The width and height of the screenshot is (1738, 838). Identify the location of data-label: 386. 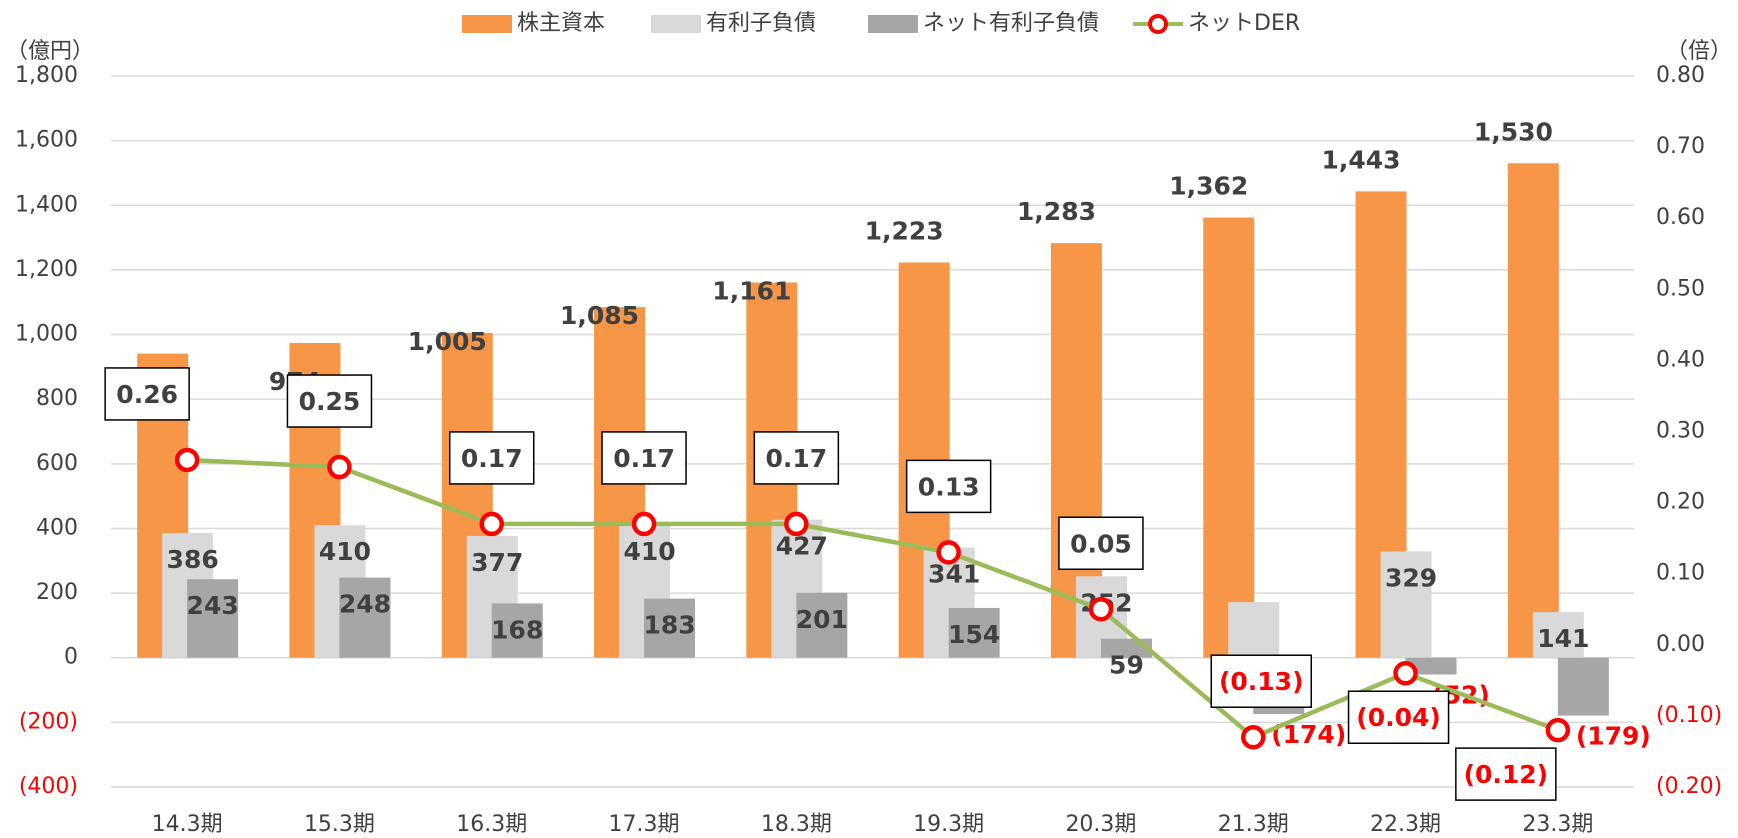
(193, 559).